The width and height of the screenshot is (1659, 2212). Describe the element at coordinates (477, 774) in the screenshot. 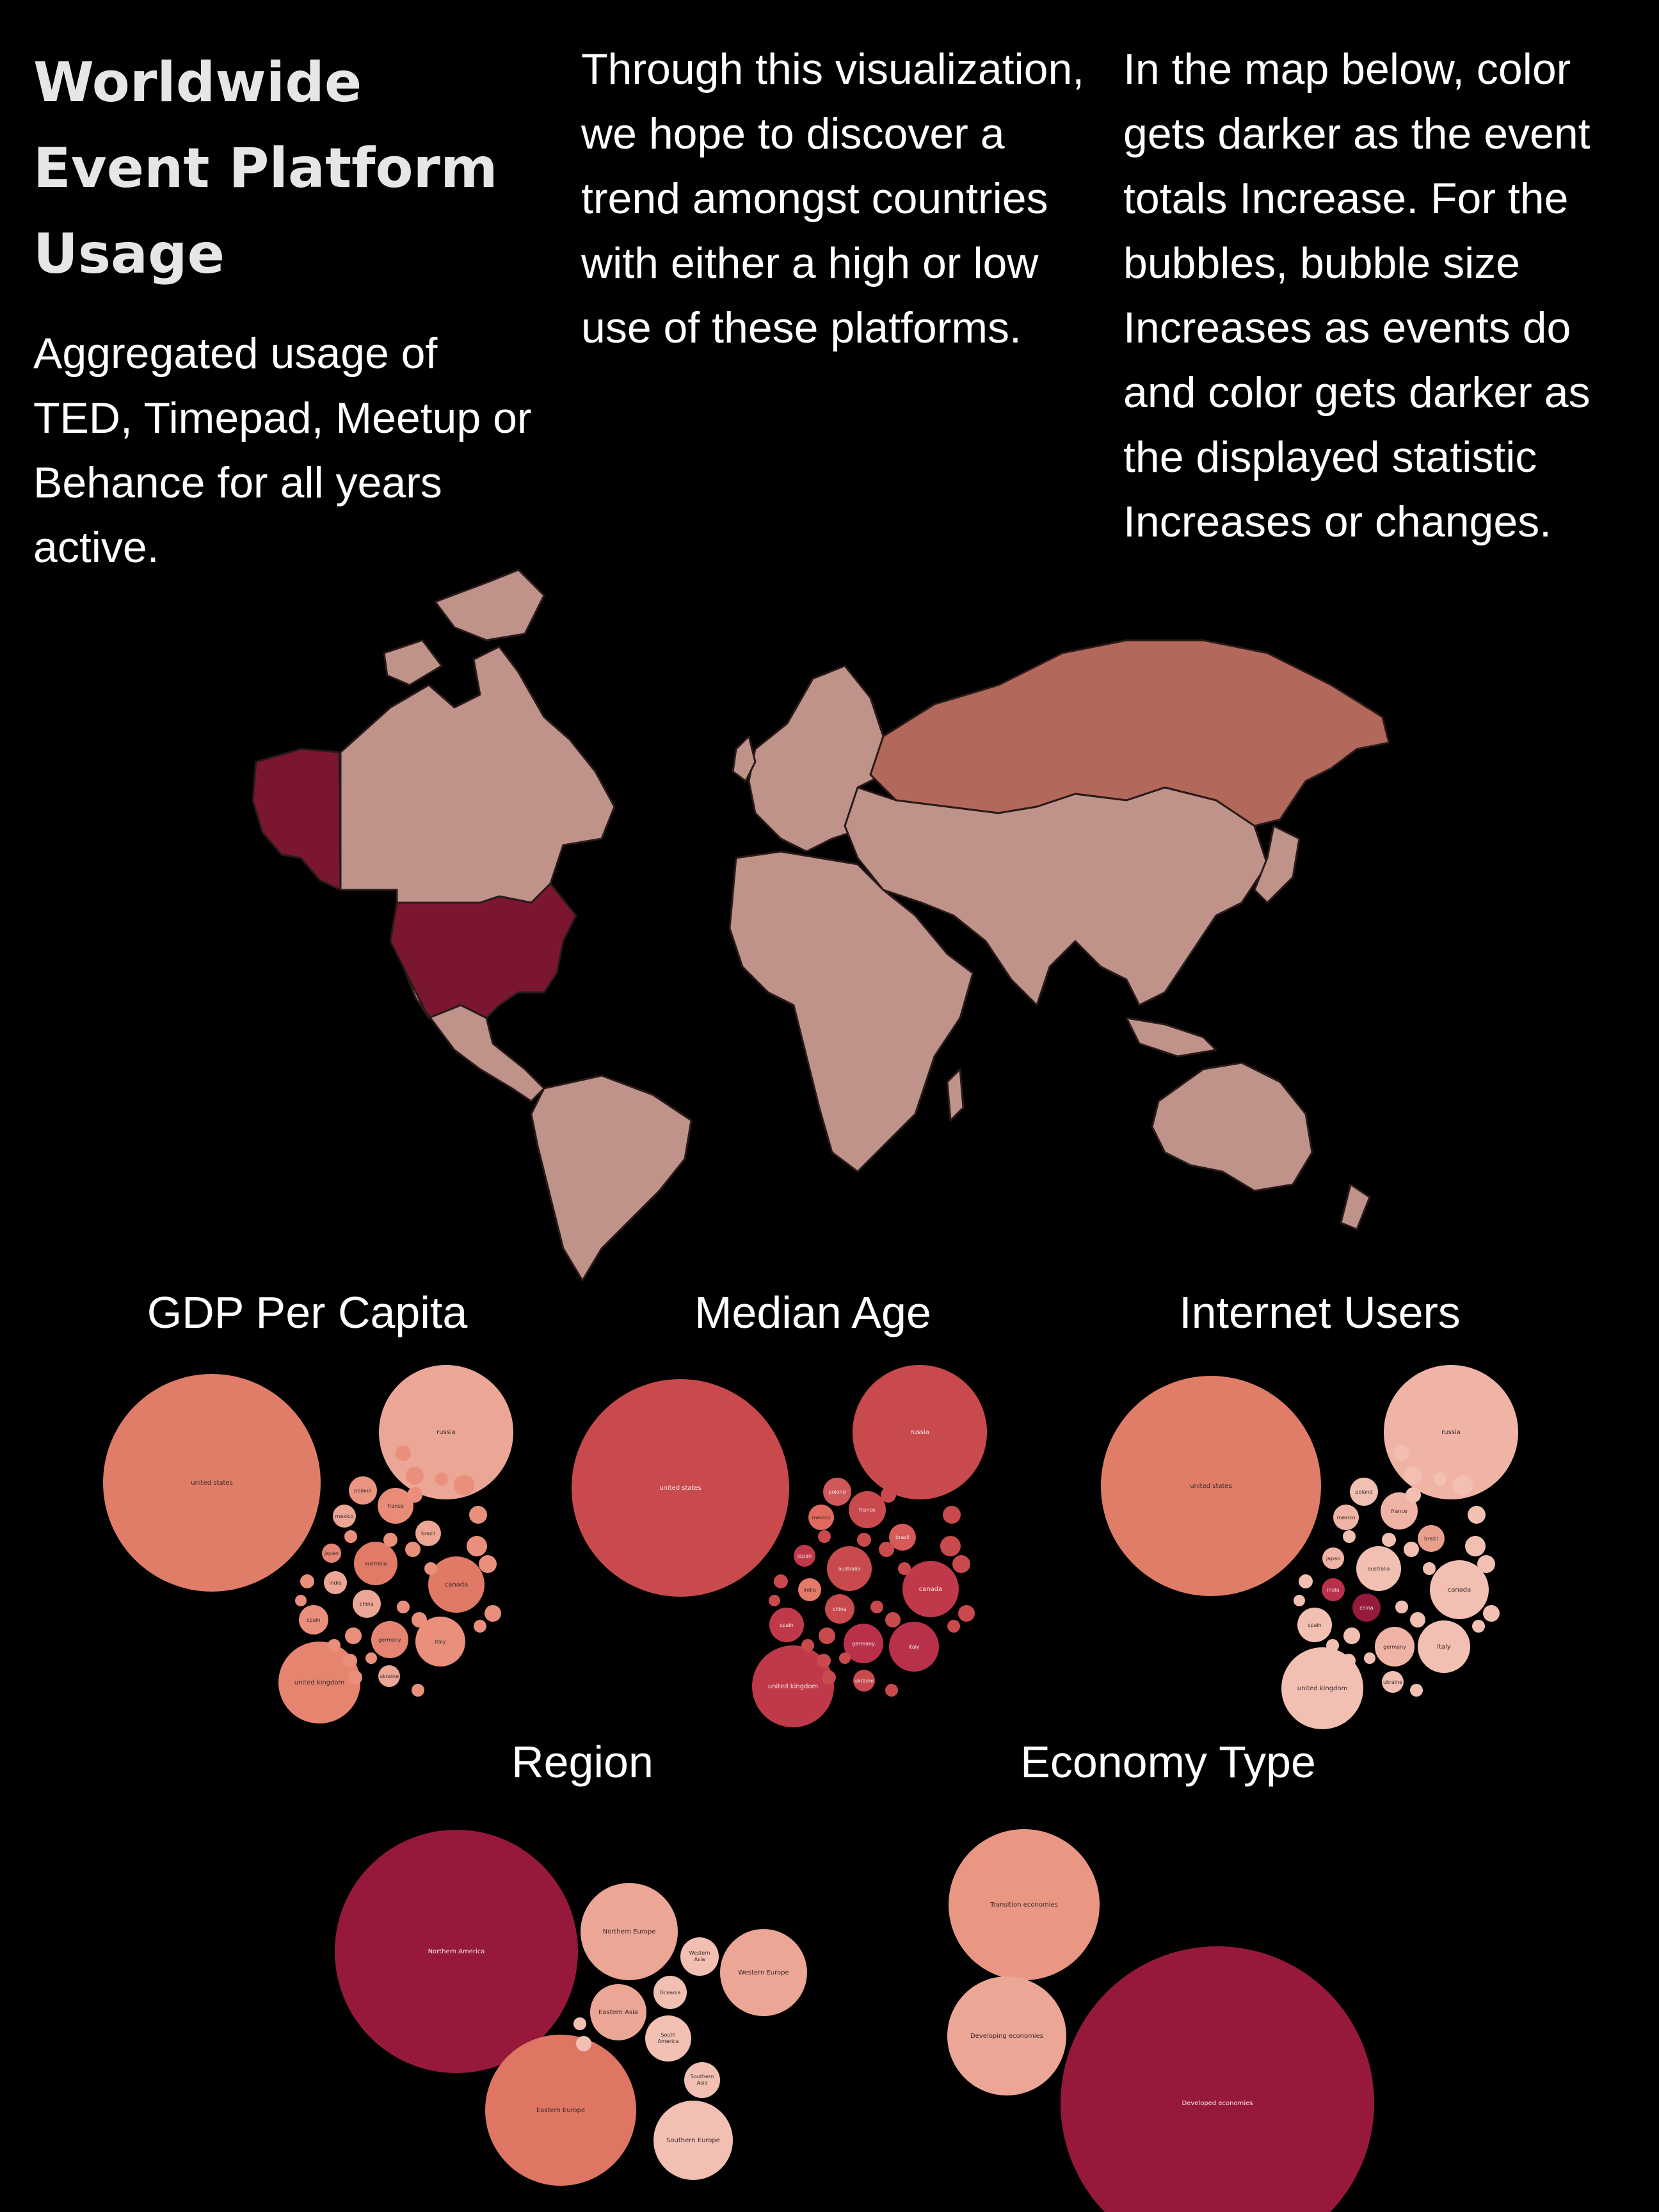

I see `map-country-canada` at that location.